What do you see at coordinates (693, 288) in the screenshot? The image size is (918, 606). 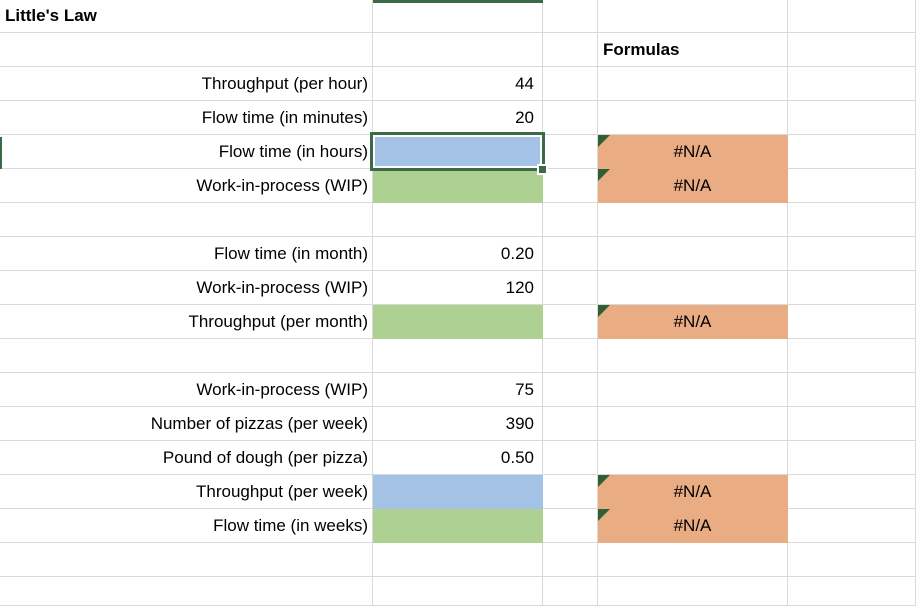 I see `cell-d9` at bounding box center [693, 288].